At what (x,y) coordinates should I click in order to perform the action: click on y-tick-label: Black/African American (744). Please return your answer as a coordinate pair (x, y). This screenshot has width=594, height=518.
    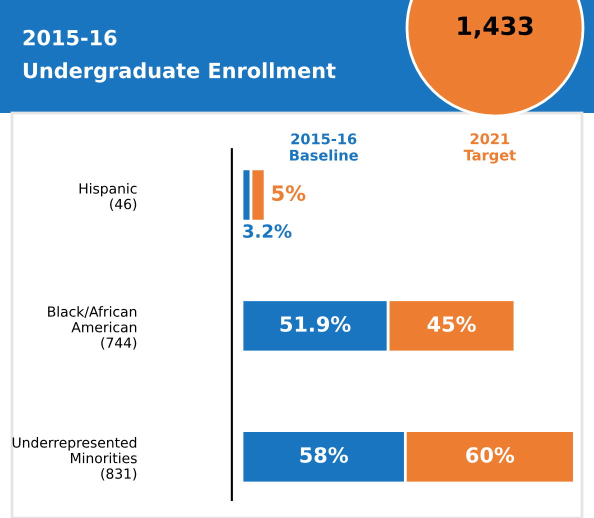
    Looking at the image, I should click on (92, 328).